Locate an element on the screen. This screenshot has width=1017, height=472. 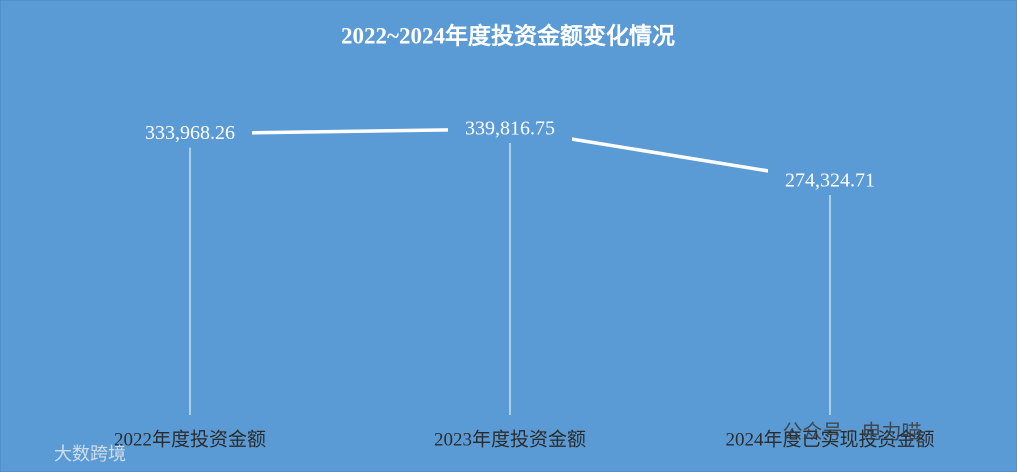
x-tick-label: 2024年度已实现投资金额 is located at coordinates (829, 439).